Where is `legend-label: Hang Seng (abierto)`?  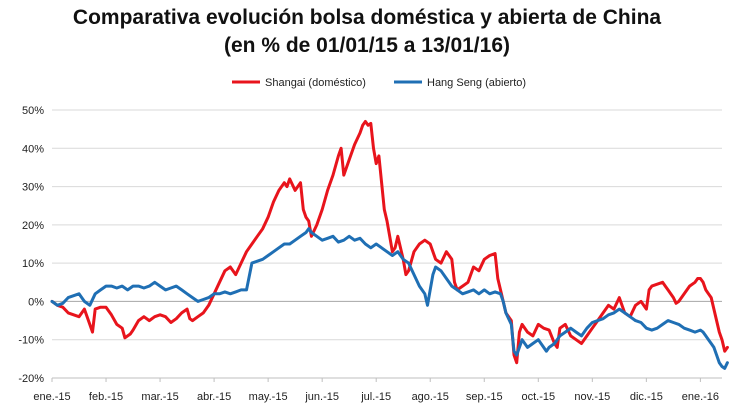 legend-label: Hang Seng (abierto) is located at coordinates (476, 83).